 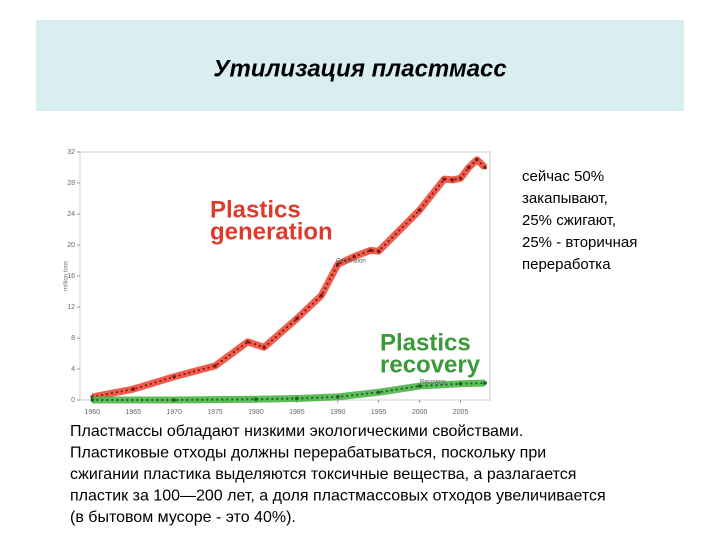 What do you see at coordinates (566, 264) in the screenshot?
I see `side-note-line: переработка` at bounding box center [566, 264].